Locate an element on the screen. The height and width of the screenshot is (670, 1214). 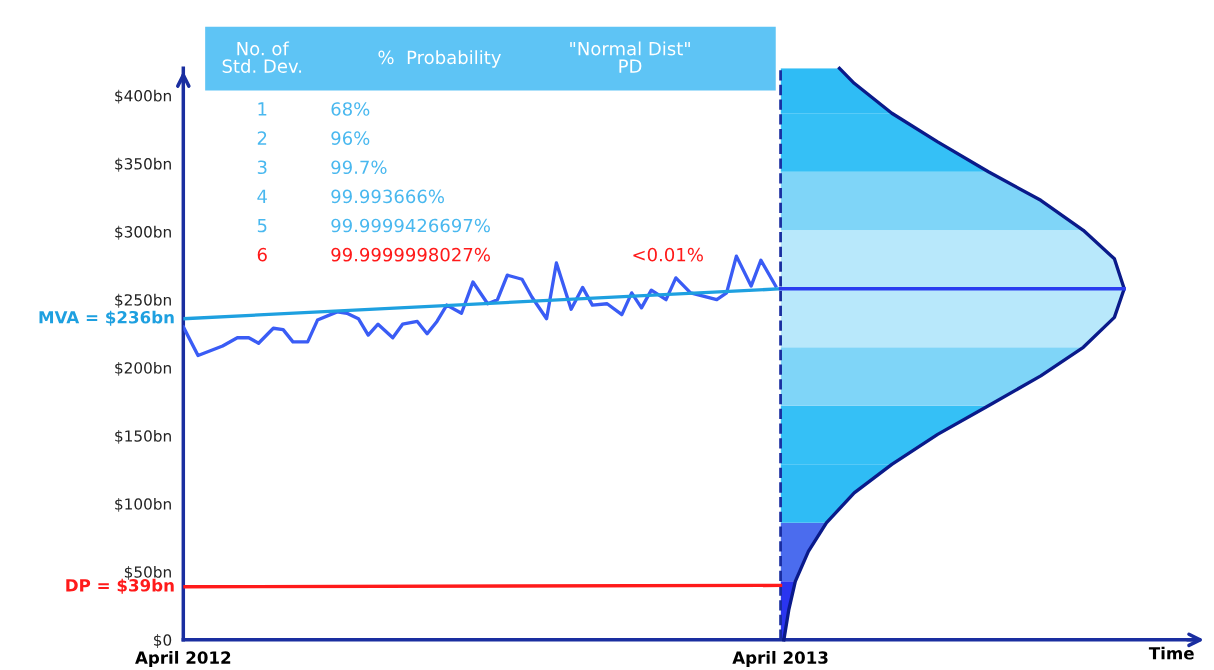
annotation: "Normal Dist" PD is located at coordinates (630, 57).